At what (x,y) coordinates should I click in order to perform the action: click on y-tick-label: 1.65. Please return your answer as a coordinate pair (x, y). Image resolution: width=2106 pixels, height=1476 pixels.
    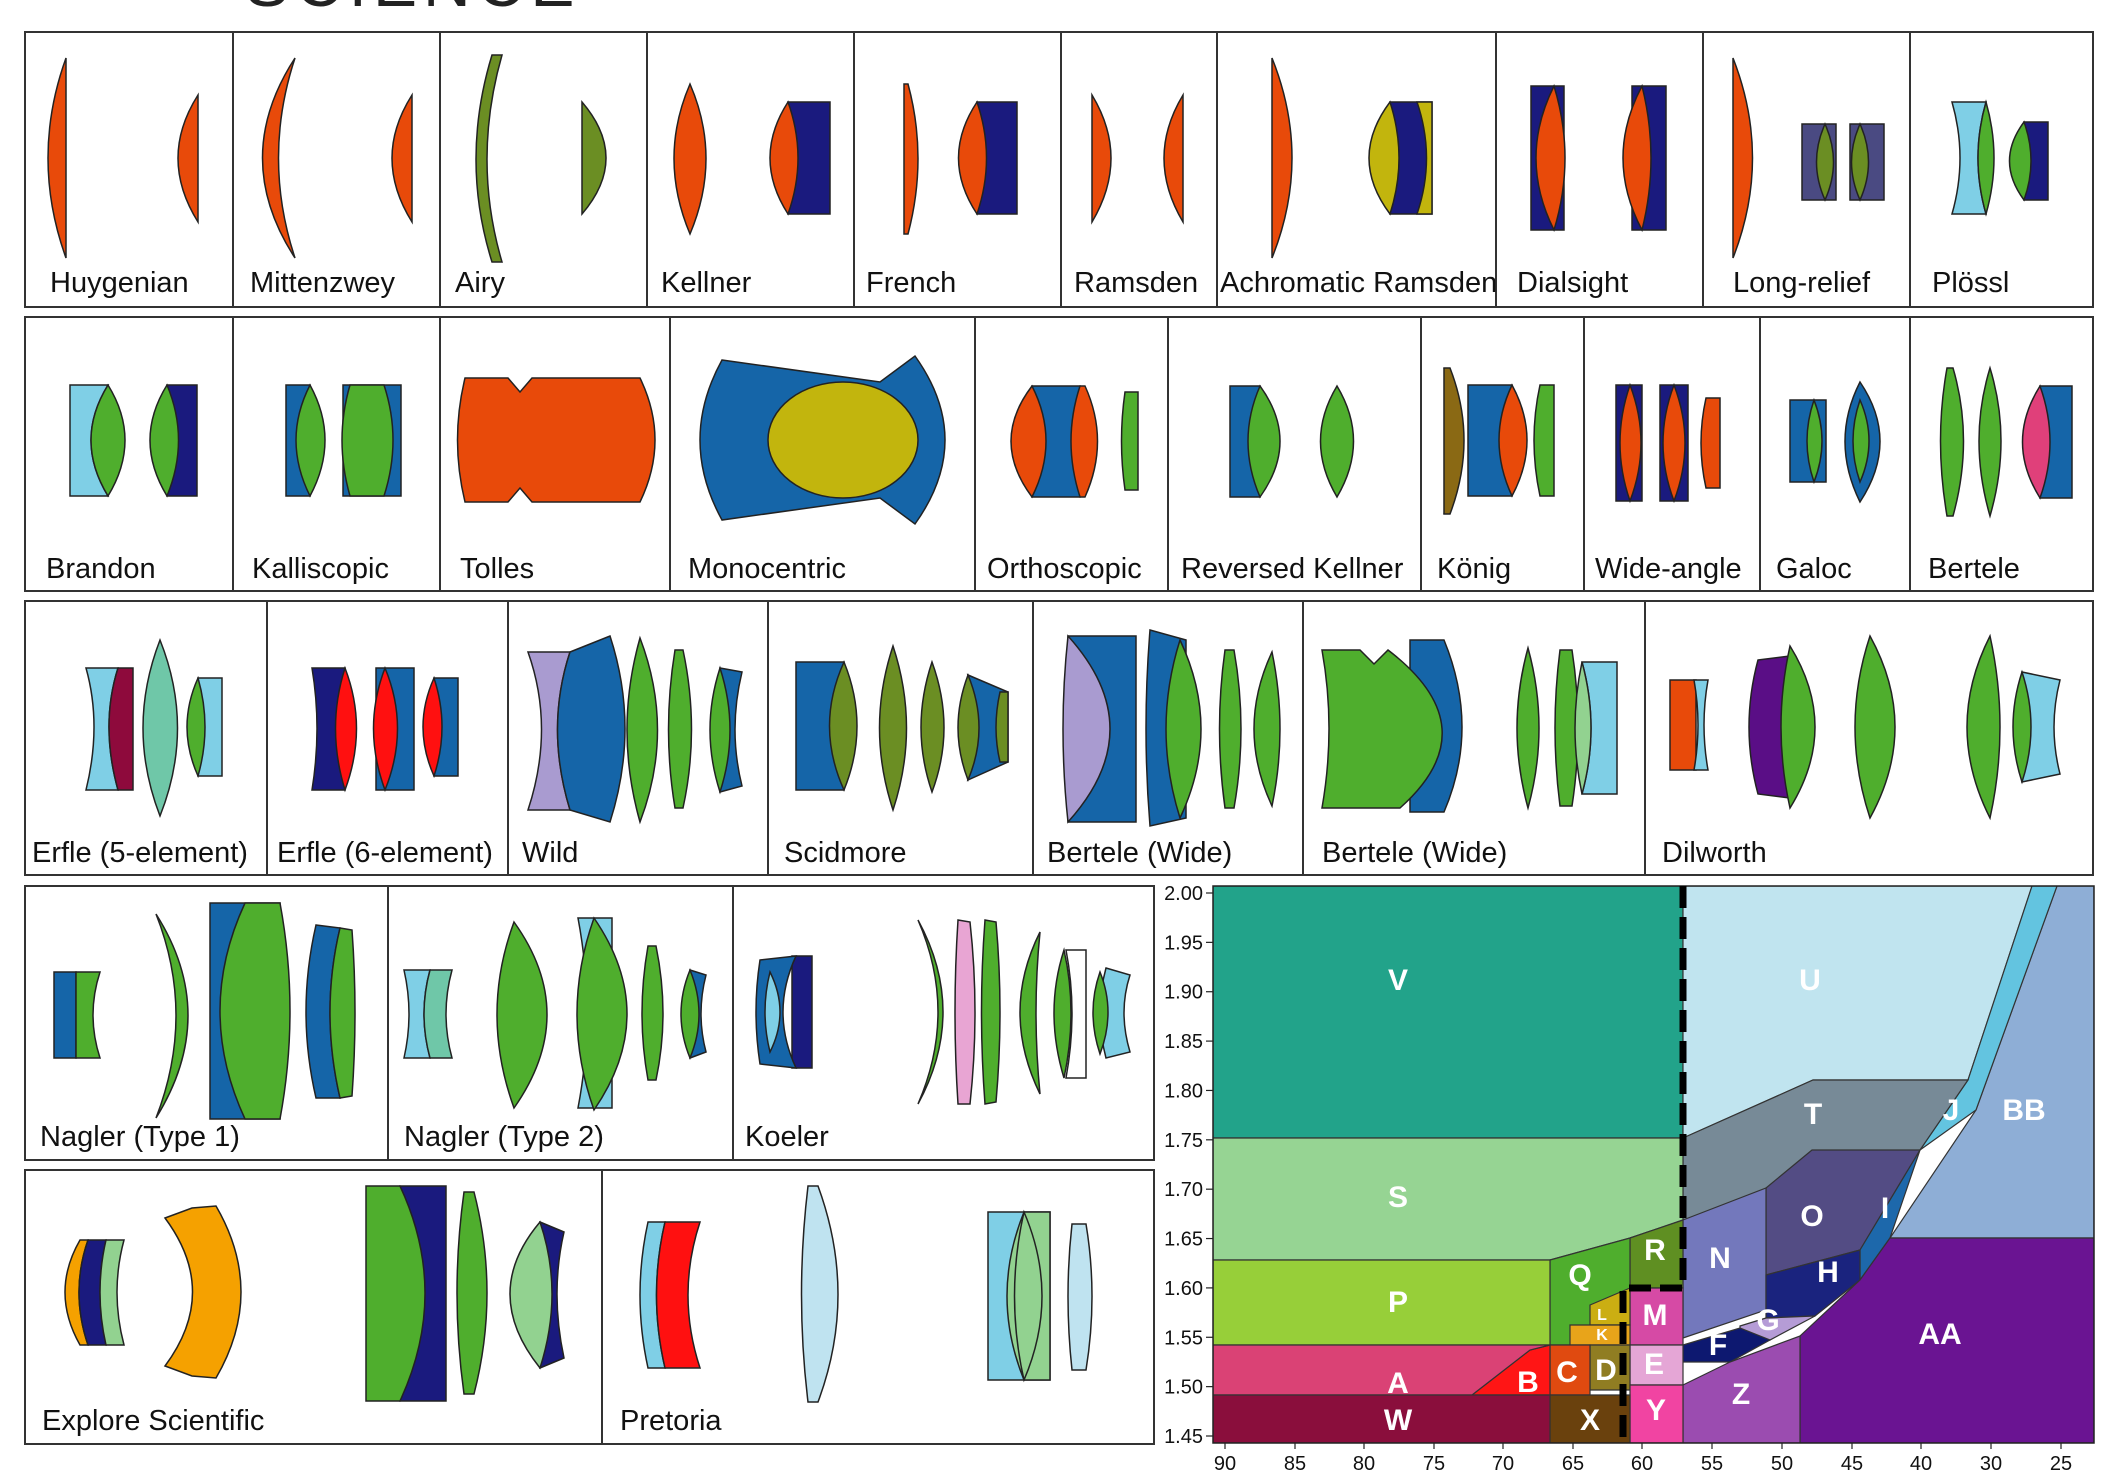
    Looking at the image, I should click on (1183, 1240).